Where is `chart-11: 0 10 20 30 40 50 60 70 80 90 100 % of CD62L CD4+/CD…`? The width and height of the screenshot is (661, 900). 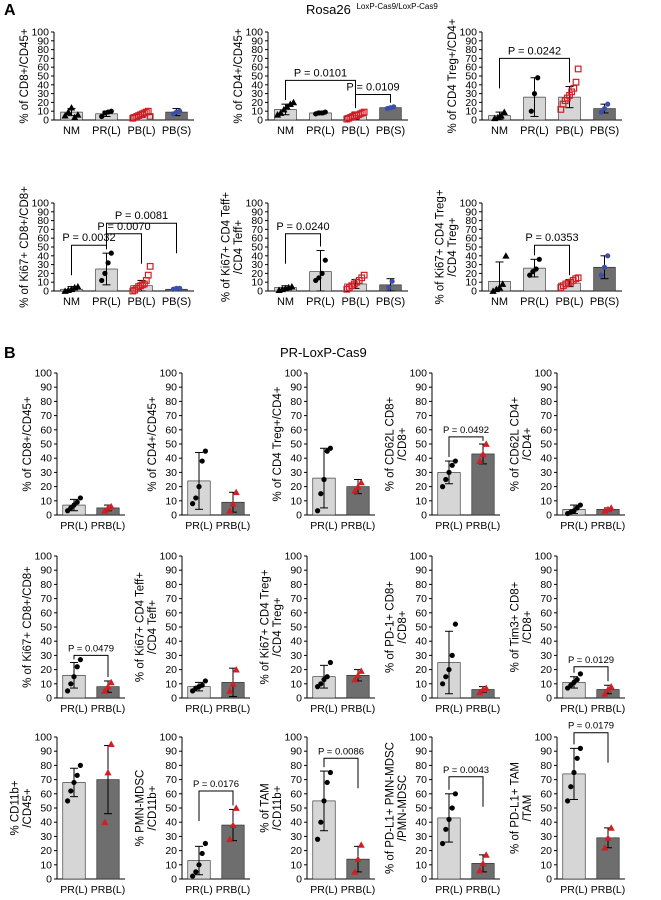 chart-11: 0 10 20 30 40 50 60 70 80 90 100 % of CD62L CD4+/CD… is located at coordinates (568, 450).